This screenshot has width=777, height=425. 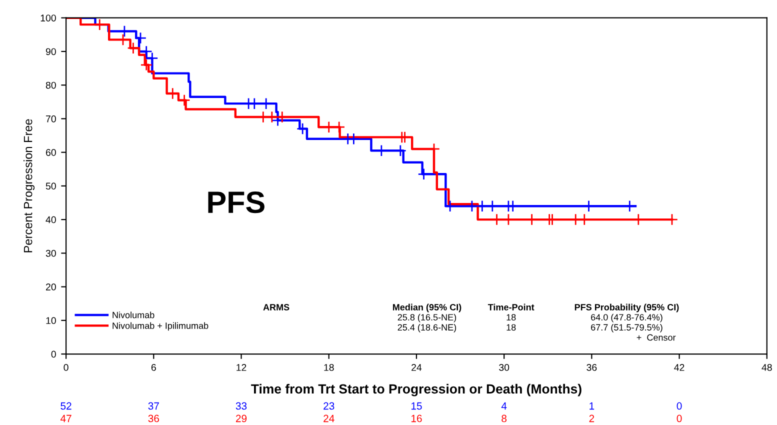 What do you see at coordinates (51, 253) in the screenshot?
I see `y-tick-label: 30` at bounding box center [51, 253].